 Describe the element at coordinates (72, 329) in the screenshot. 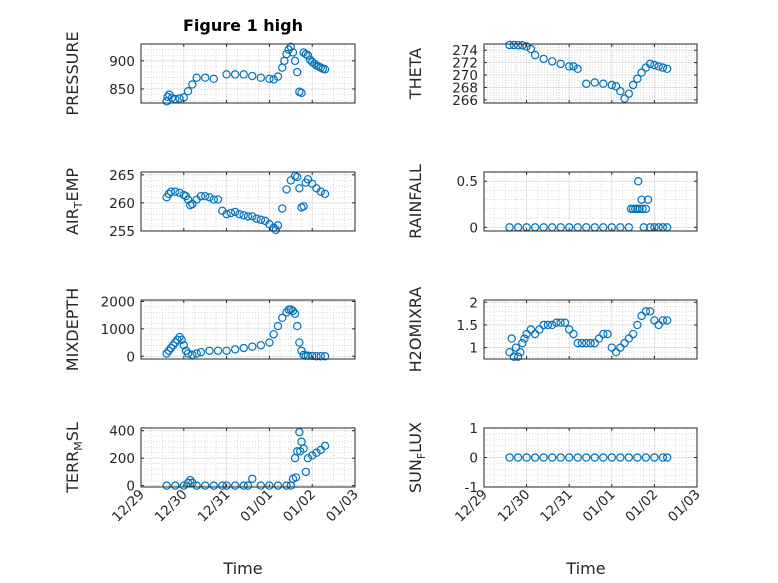

I see `y-axis-label: MIXDEPTH` at that location.